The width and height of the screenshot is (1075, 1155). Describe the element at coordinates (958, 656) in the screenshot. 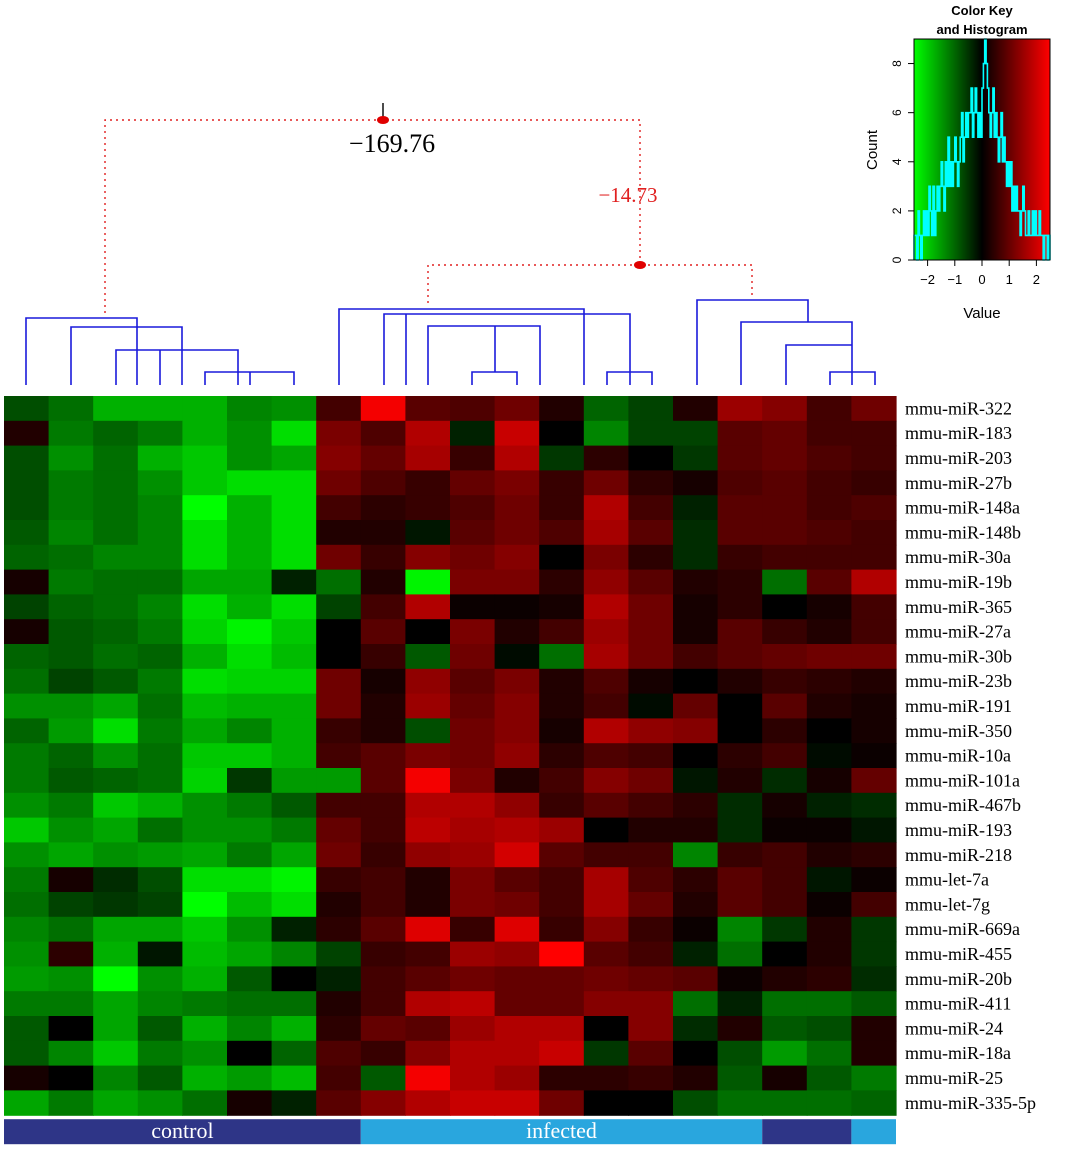

I see `row-label: mmu-miR-30b` at that location.